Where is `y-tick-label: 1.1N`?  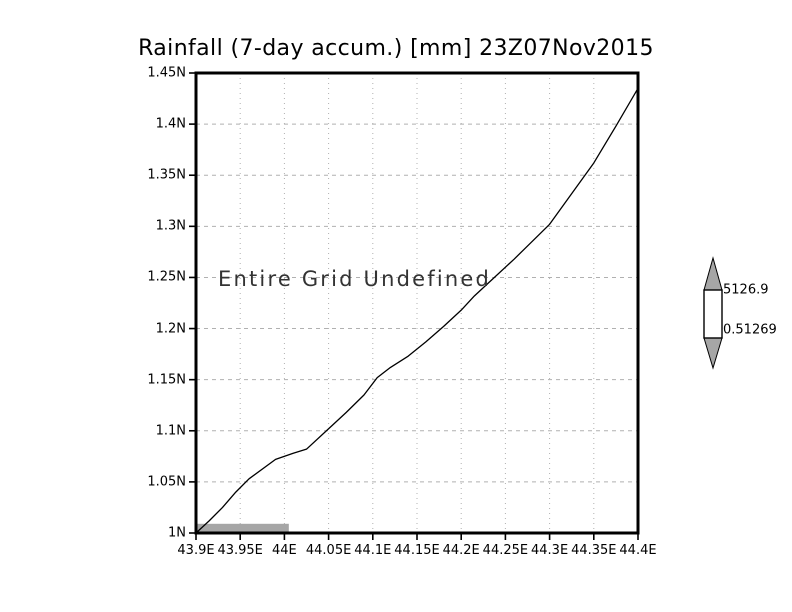 y-tick-label: 1.1N is located at coordinates (170, 431).